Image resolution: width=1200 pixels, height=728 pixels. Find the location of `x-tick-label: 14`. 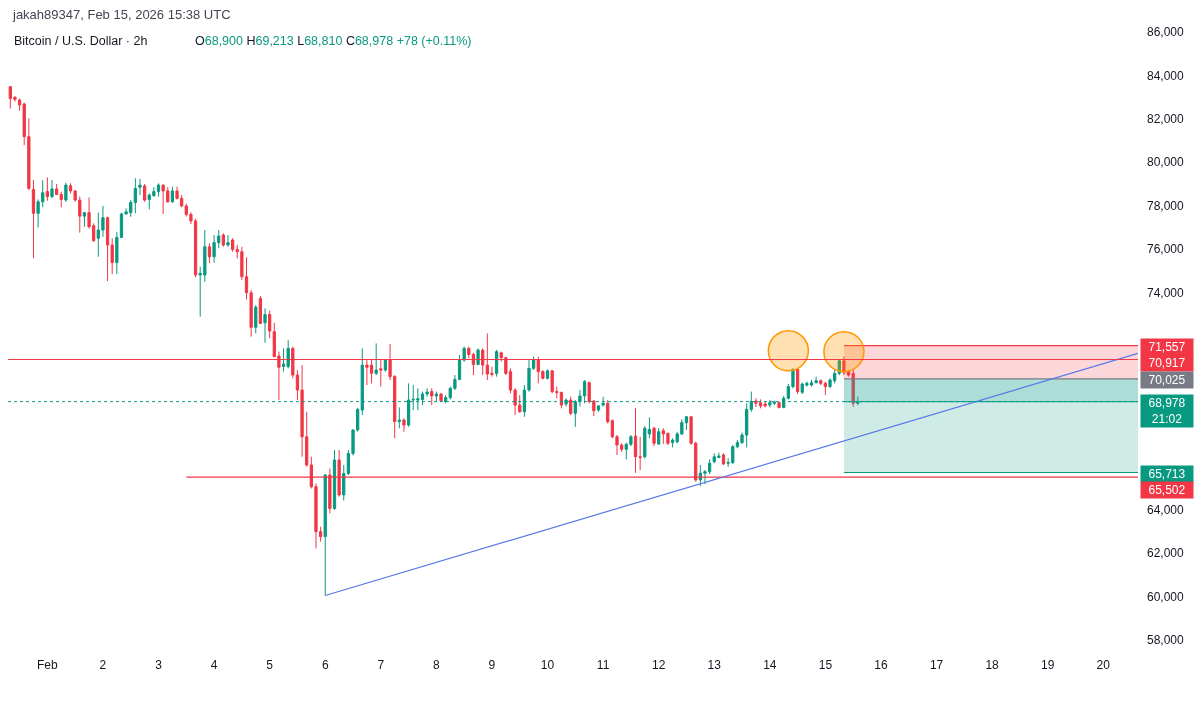

x-tick-label: 14 is located at coordinates (770, 665).